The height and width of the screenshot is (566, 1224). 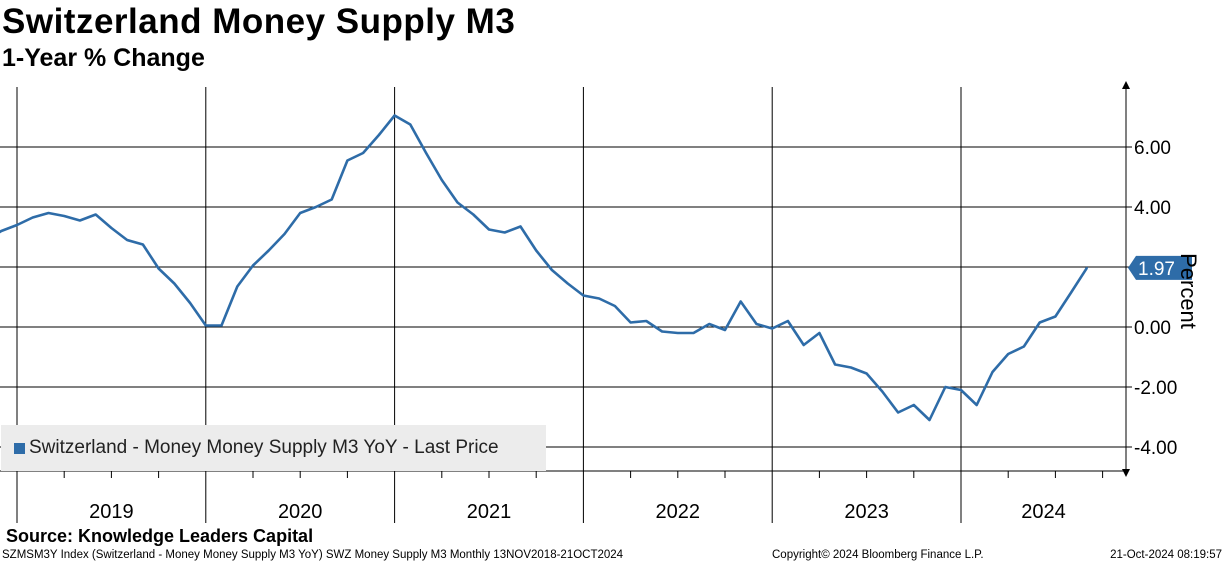 What do you see at coordinates (878, 555) in the screenshot?
I see `footer-copyright: Copyright© 2024 Bloomberg Finance L.P.` at bounding box center [878, 555].